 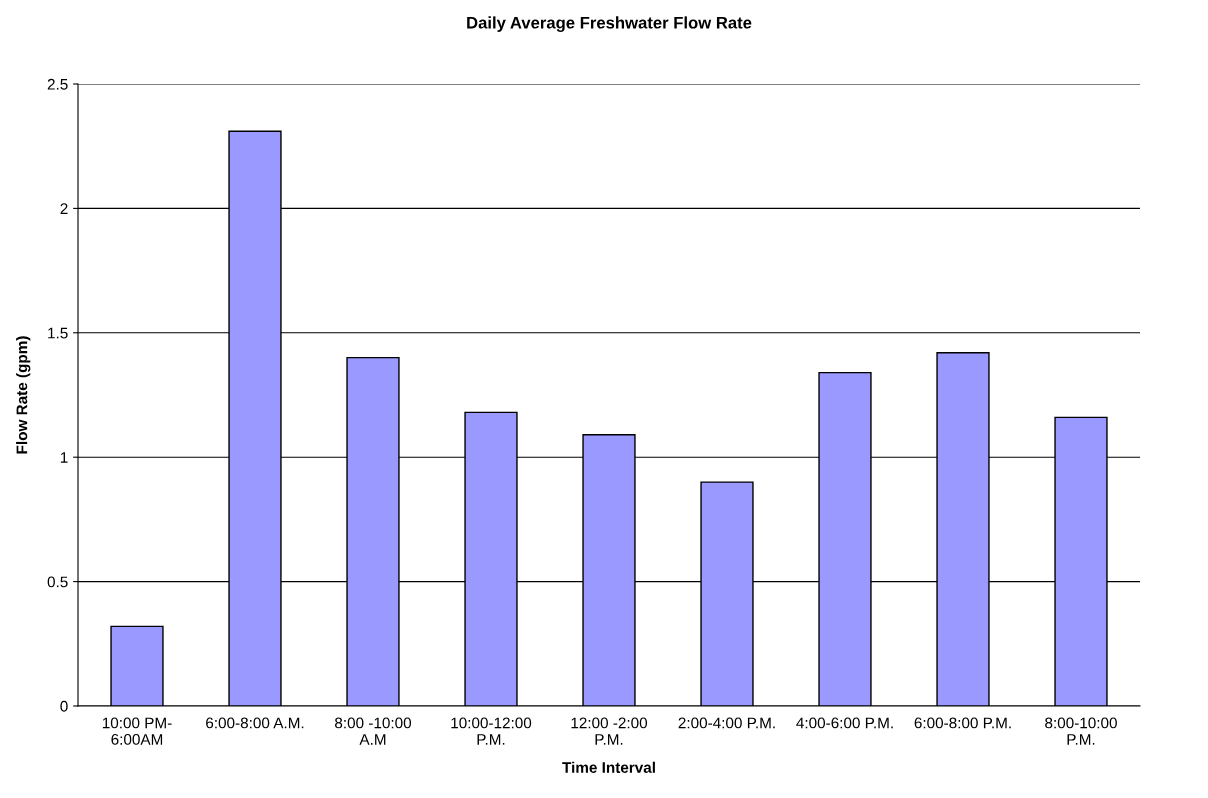 What do you see at coordinates (726, 723) in the screenshot?
I see `x-tick-label: 2:00-4:00 P.M.` at bounding box center [726, 723].